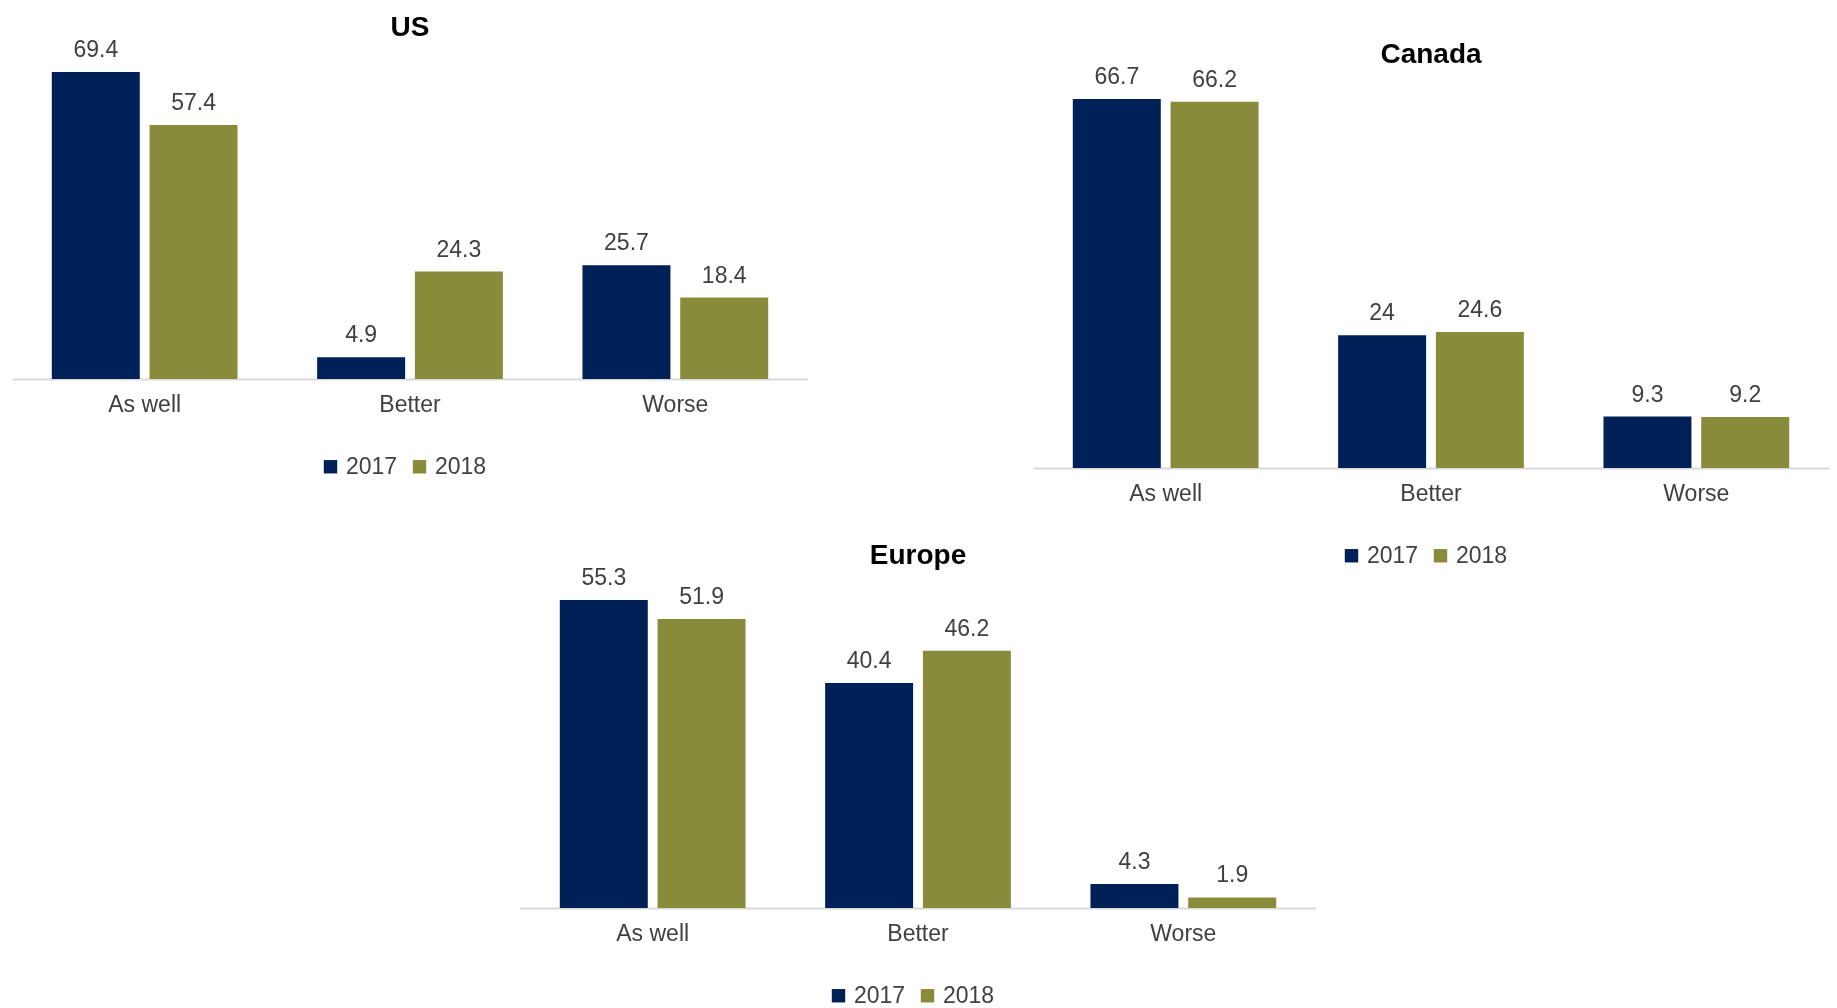 This screenshot has width=1837, height=1008. What do you see at coordinates (1134, 861) in the screenshot?
I see `data-label: 4.3` at bounding box center [1134, 861].